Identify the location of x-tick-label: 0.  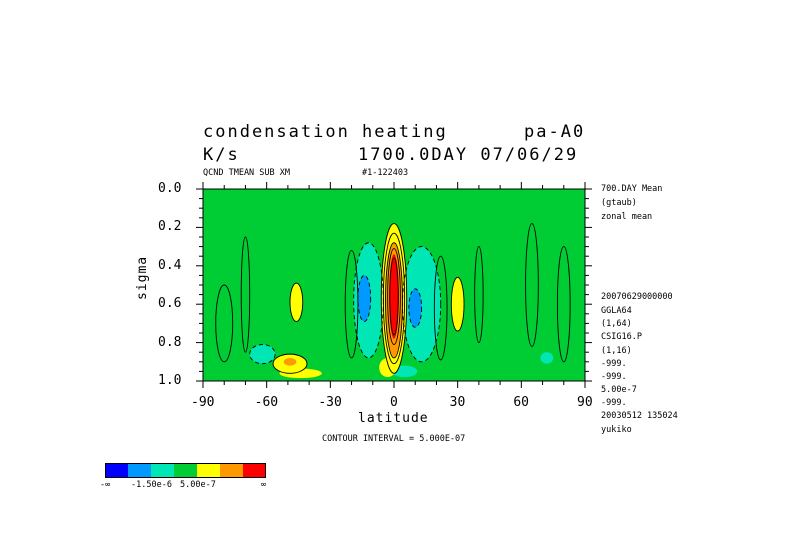
(394, 402).